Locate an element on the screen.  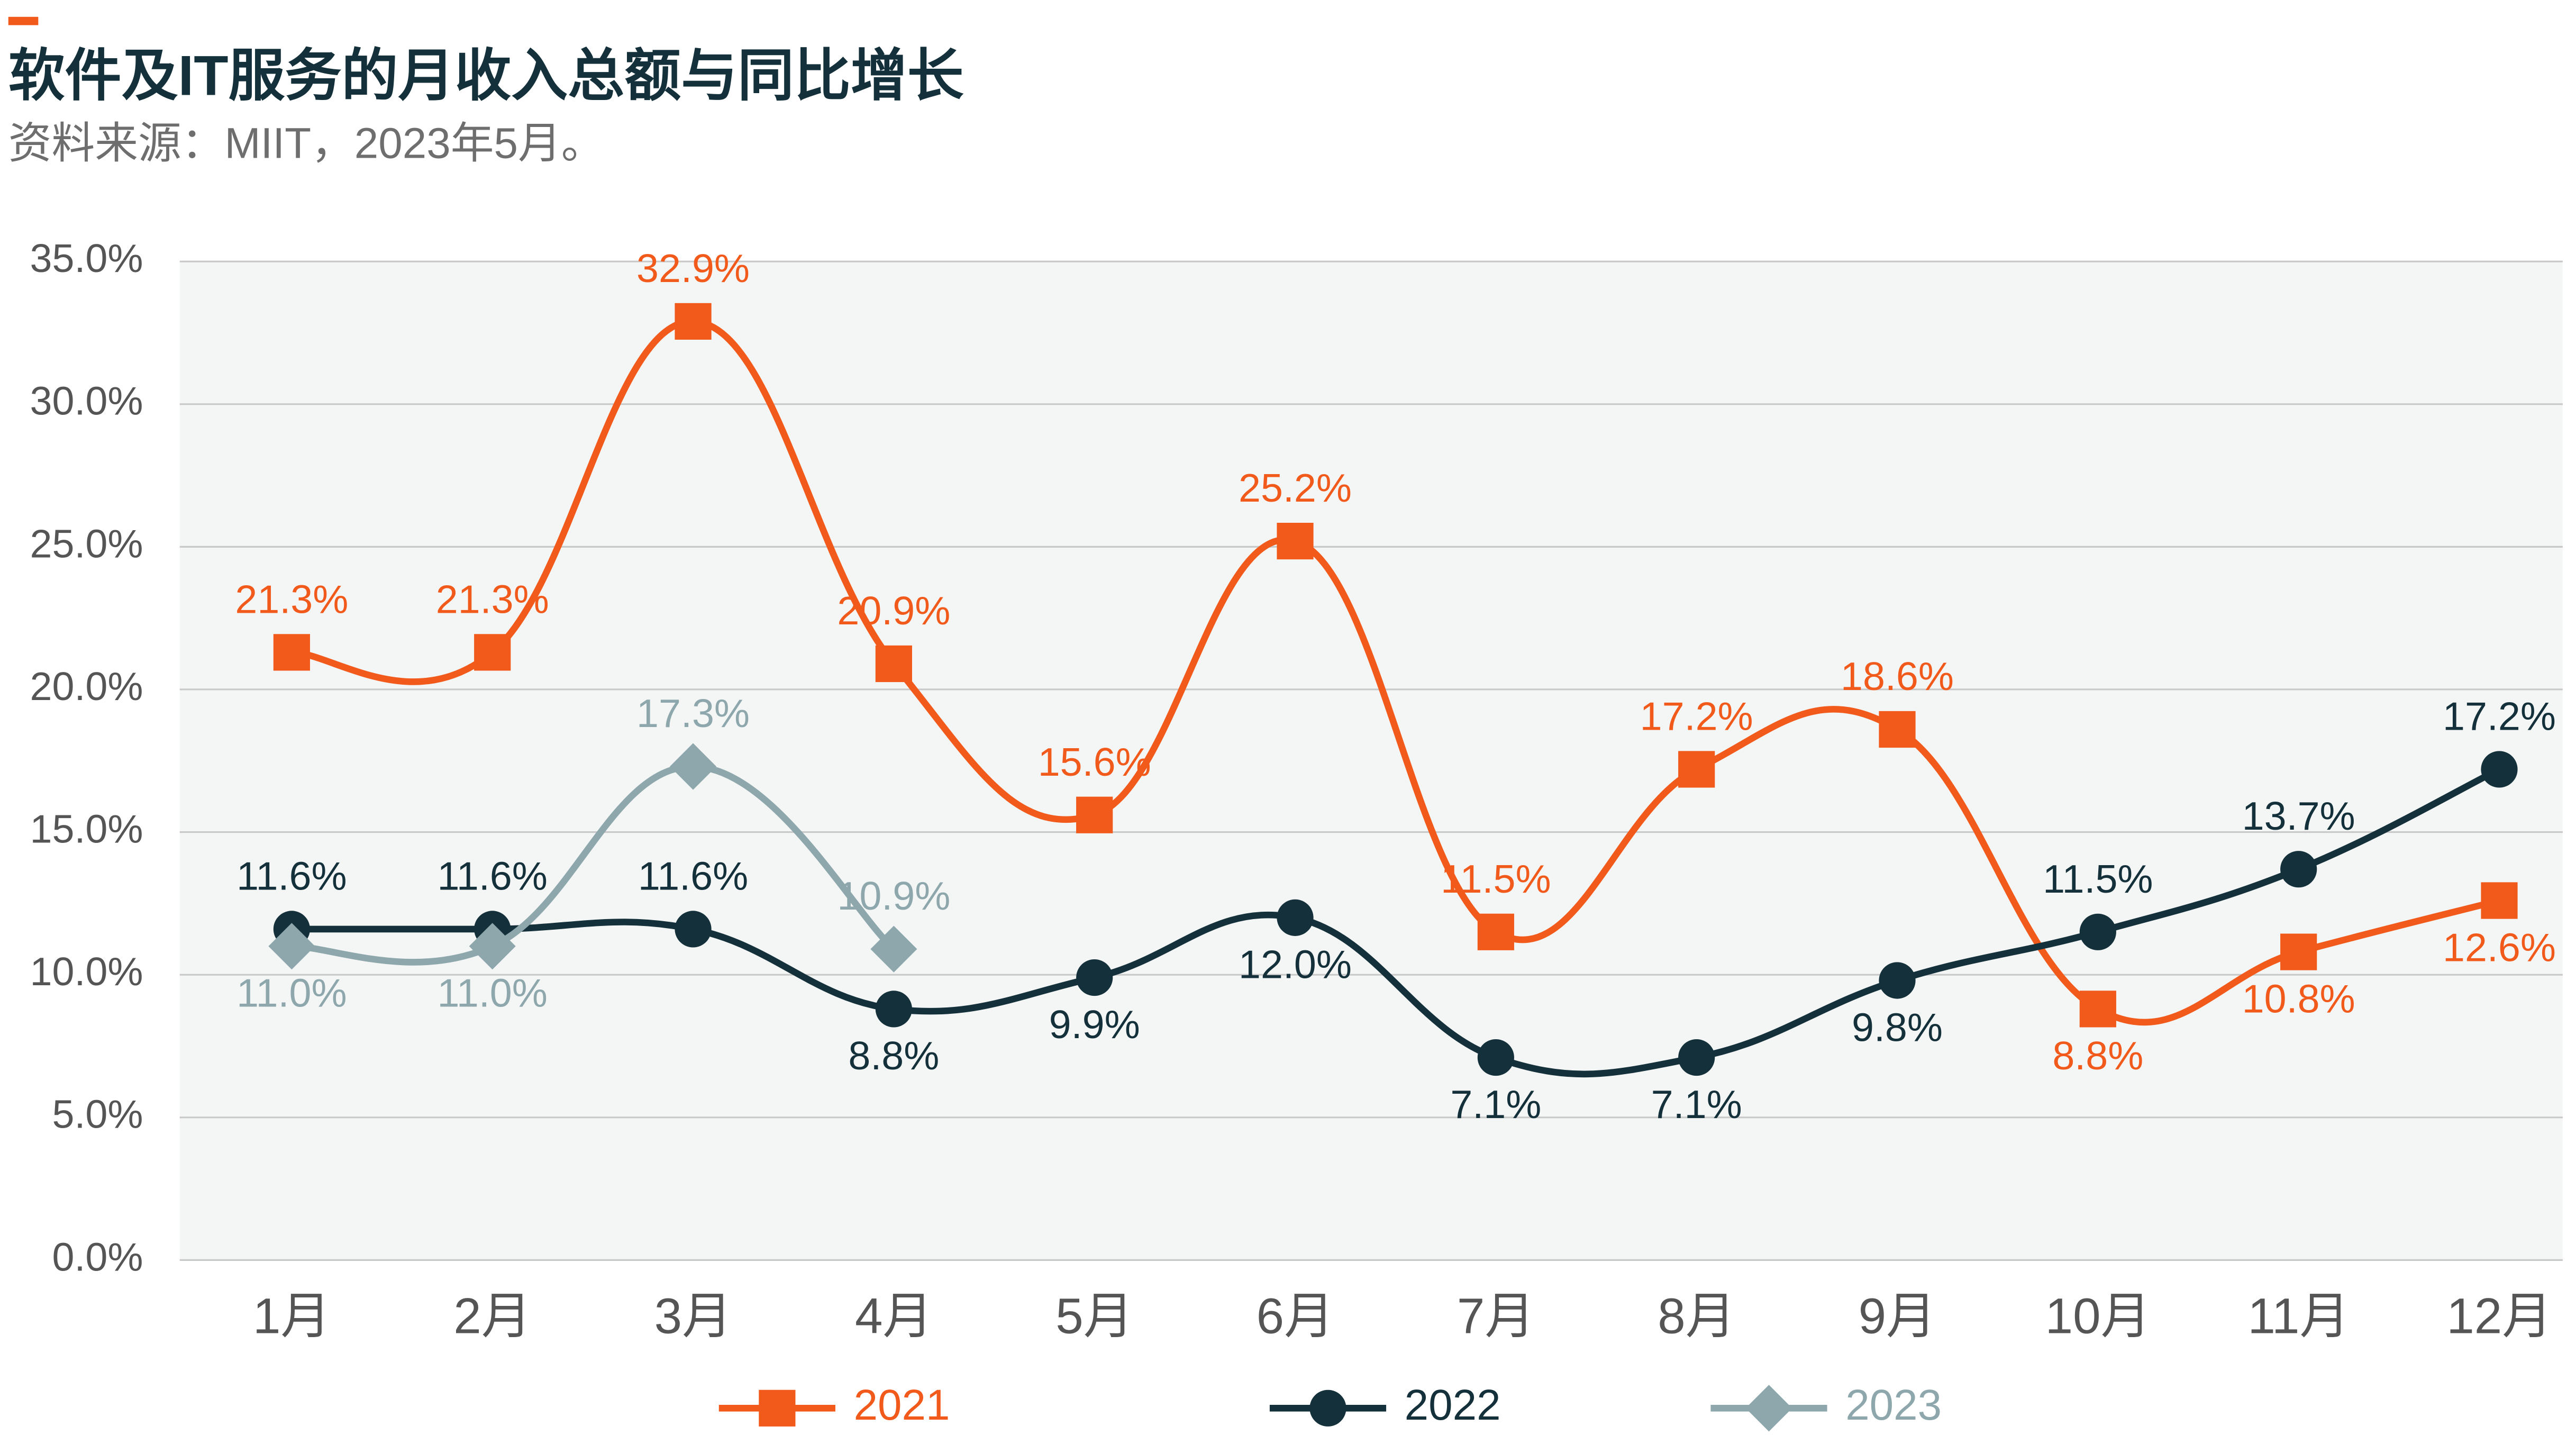
data-label: 9.8% is located at coordinates (1898, 1027).